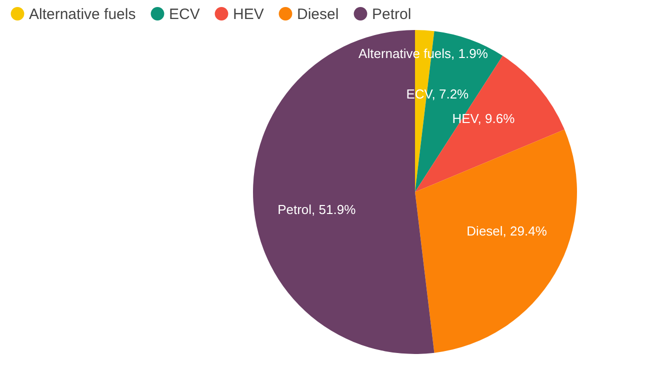 Image resolution: width=652 pixels, height=366 pixels. I want to click on legend-label: Diesel, so click(318, 14).